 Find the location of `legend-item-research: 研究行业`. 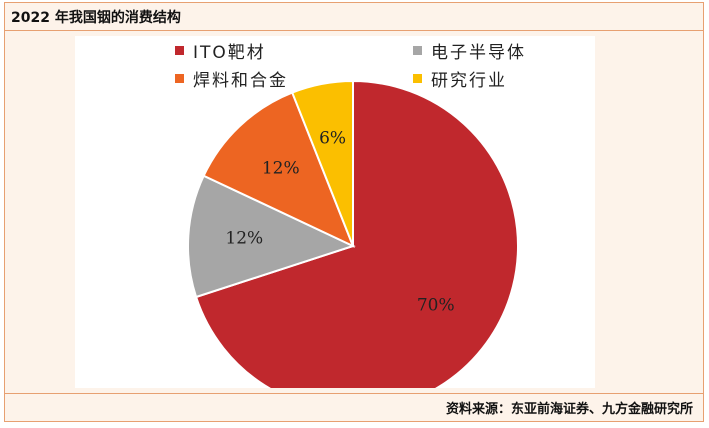

legend-item-research: 研究行业 is located at coordinates (460, 79).